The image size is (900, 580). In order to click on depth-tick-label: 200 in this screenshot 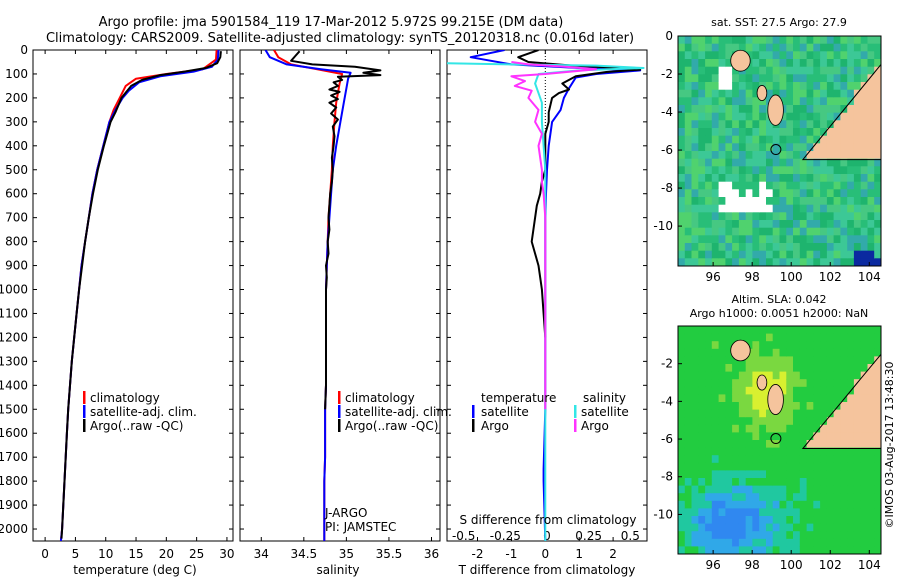, I will do `click(16, 98)`.